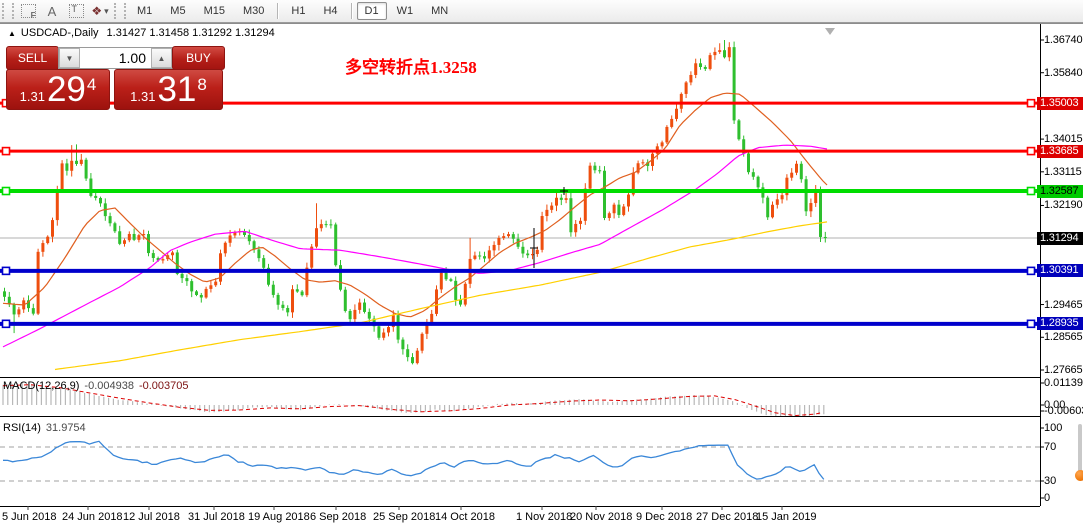 This screenshot has width=1083, height=528. What do you see at coordinates (161, 58) in the screenshot?
I see `volume-increase-button: ▲` at bounding box center [161, 58].